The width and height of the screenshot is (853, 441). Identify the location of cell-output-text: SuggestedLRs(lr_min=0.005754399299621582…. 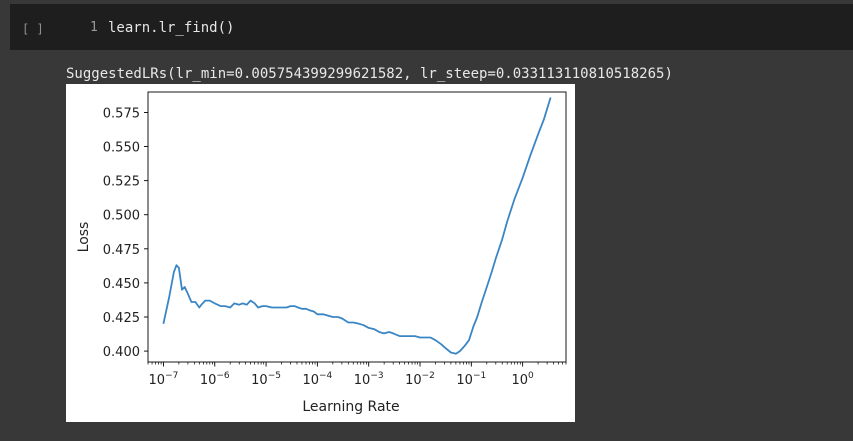
(369, 74).